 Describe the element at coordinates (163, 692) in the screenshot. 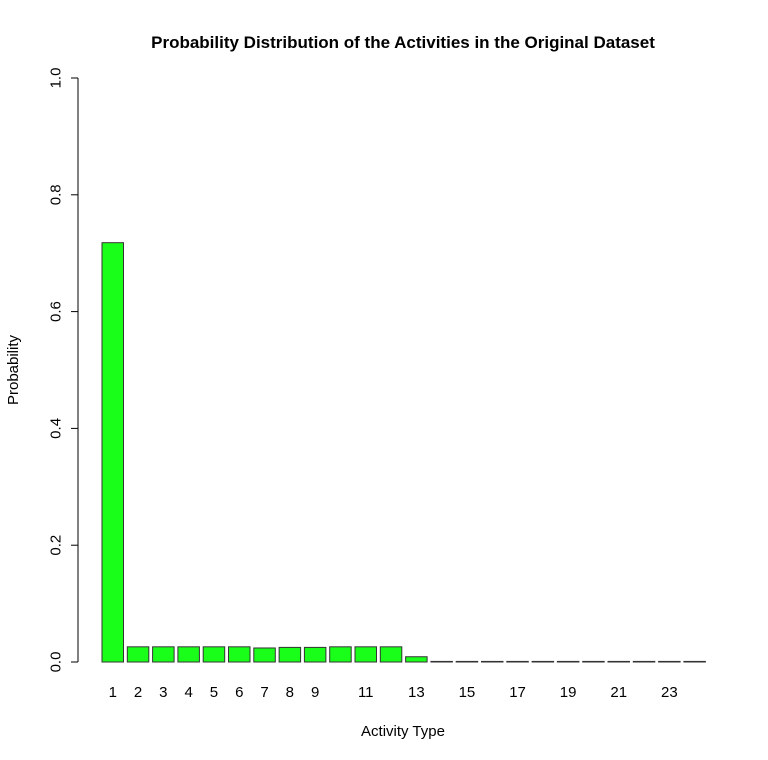

I see `x-axis-tick-label: 3` at that location.